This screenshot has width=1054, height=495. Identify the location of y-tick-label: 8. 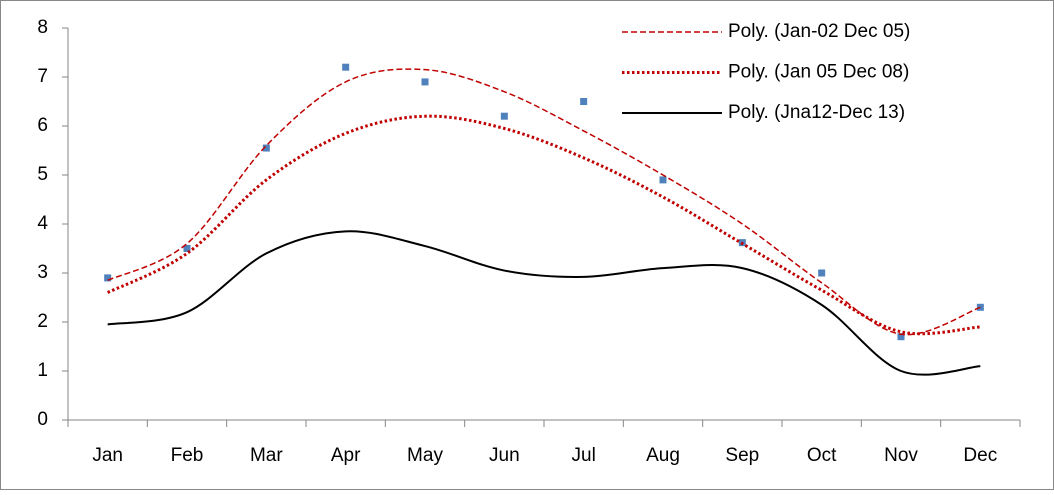
(42, 27).